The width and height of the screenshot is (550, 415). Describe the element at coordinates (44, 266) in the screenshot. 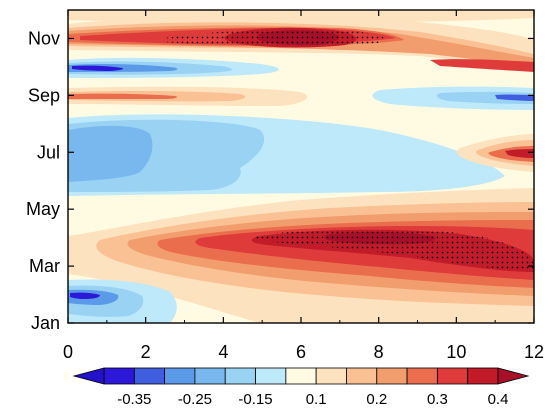

I see `y-tick-label: Mar` at that location.